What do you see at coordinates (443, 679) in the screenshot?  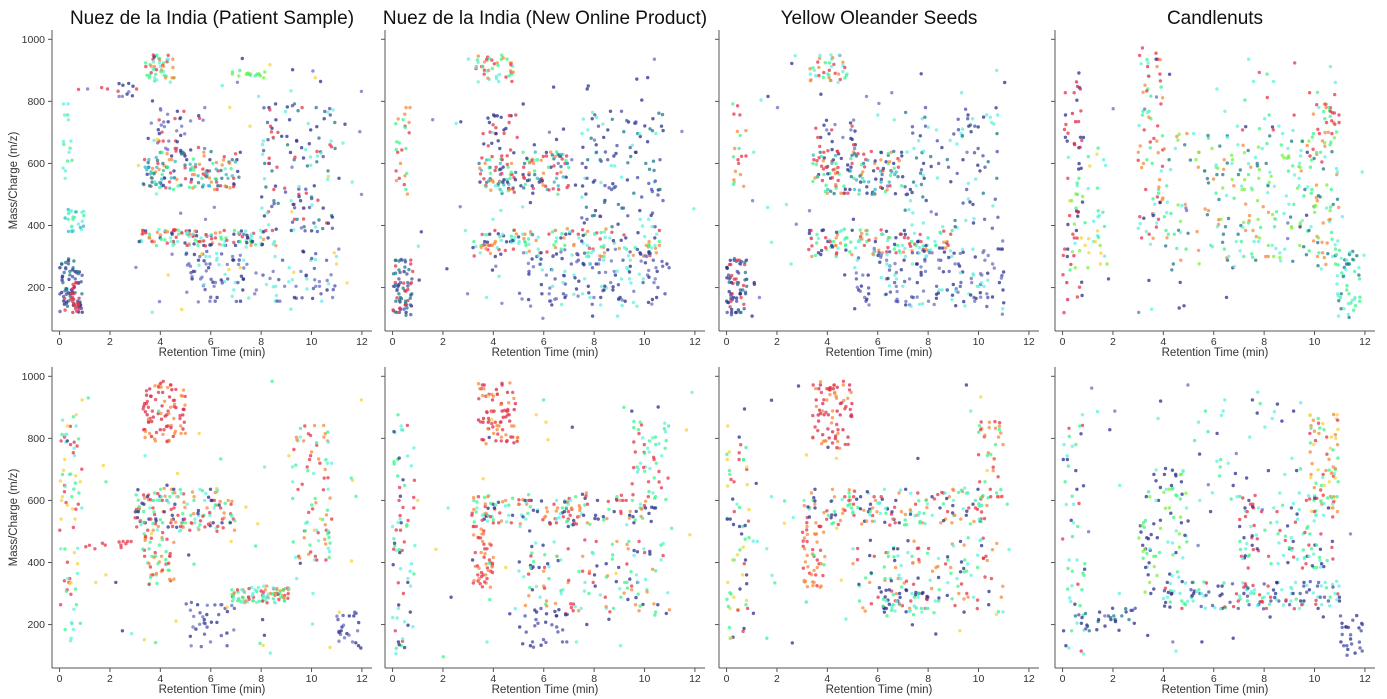 I see `x-tick-label: 2` at bounding box center [443, 679].